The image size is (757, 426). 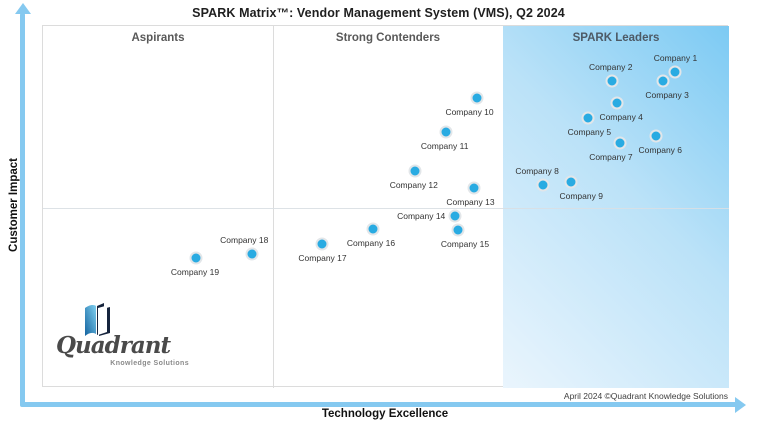 I want to click on quadrant-divider-vertical, so click(x=273, y=207).